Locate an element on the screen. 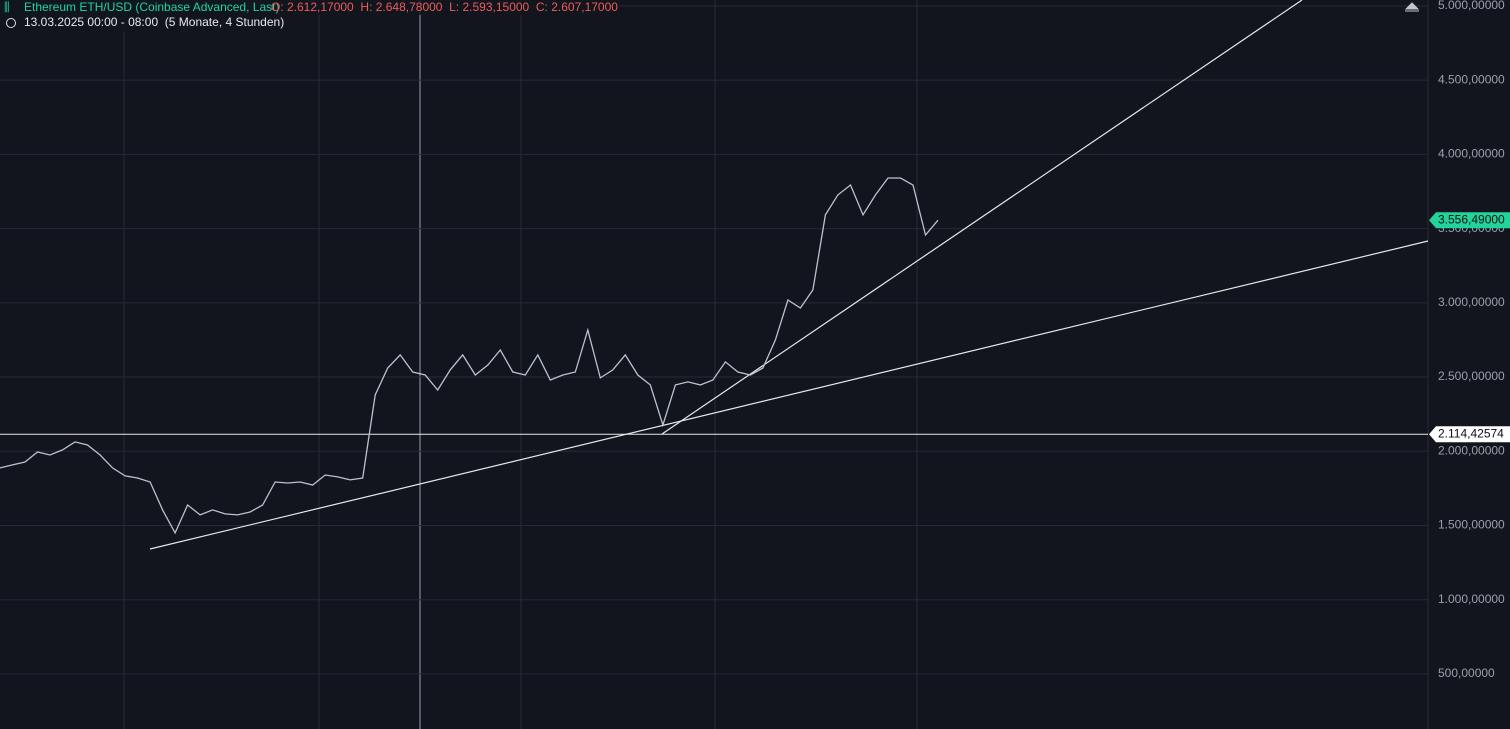 The width and height of the screenshot is (1510, 729). y-tick-label: 500,00000 is located at coordinates (1466, 673).